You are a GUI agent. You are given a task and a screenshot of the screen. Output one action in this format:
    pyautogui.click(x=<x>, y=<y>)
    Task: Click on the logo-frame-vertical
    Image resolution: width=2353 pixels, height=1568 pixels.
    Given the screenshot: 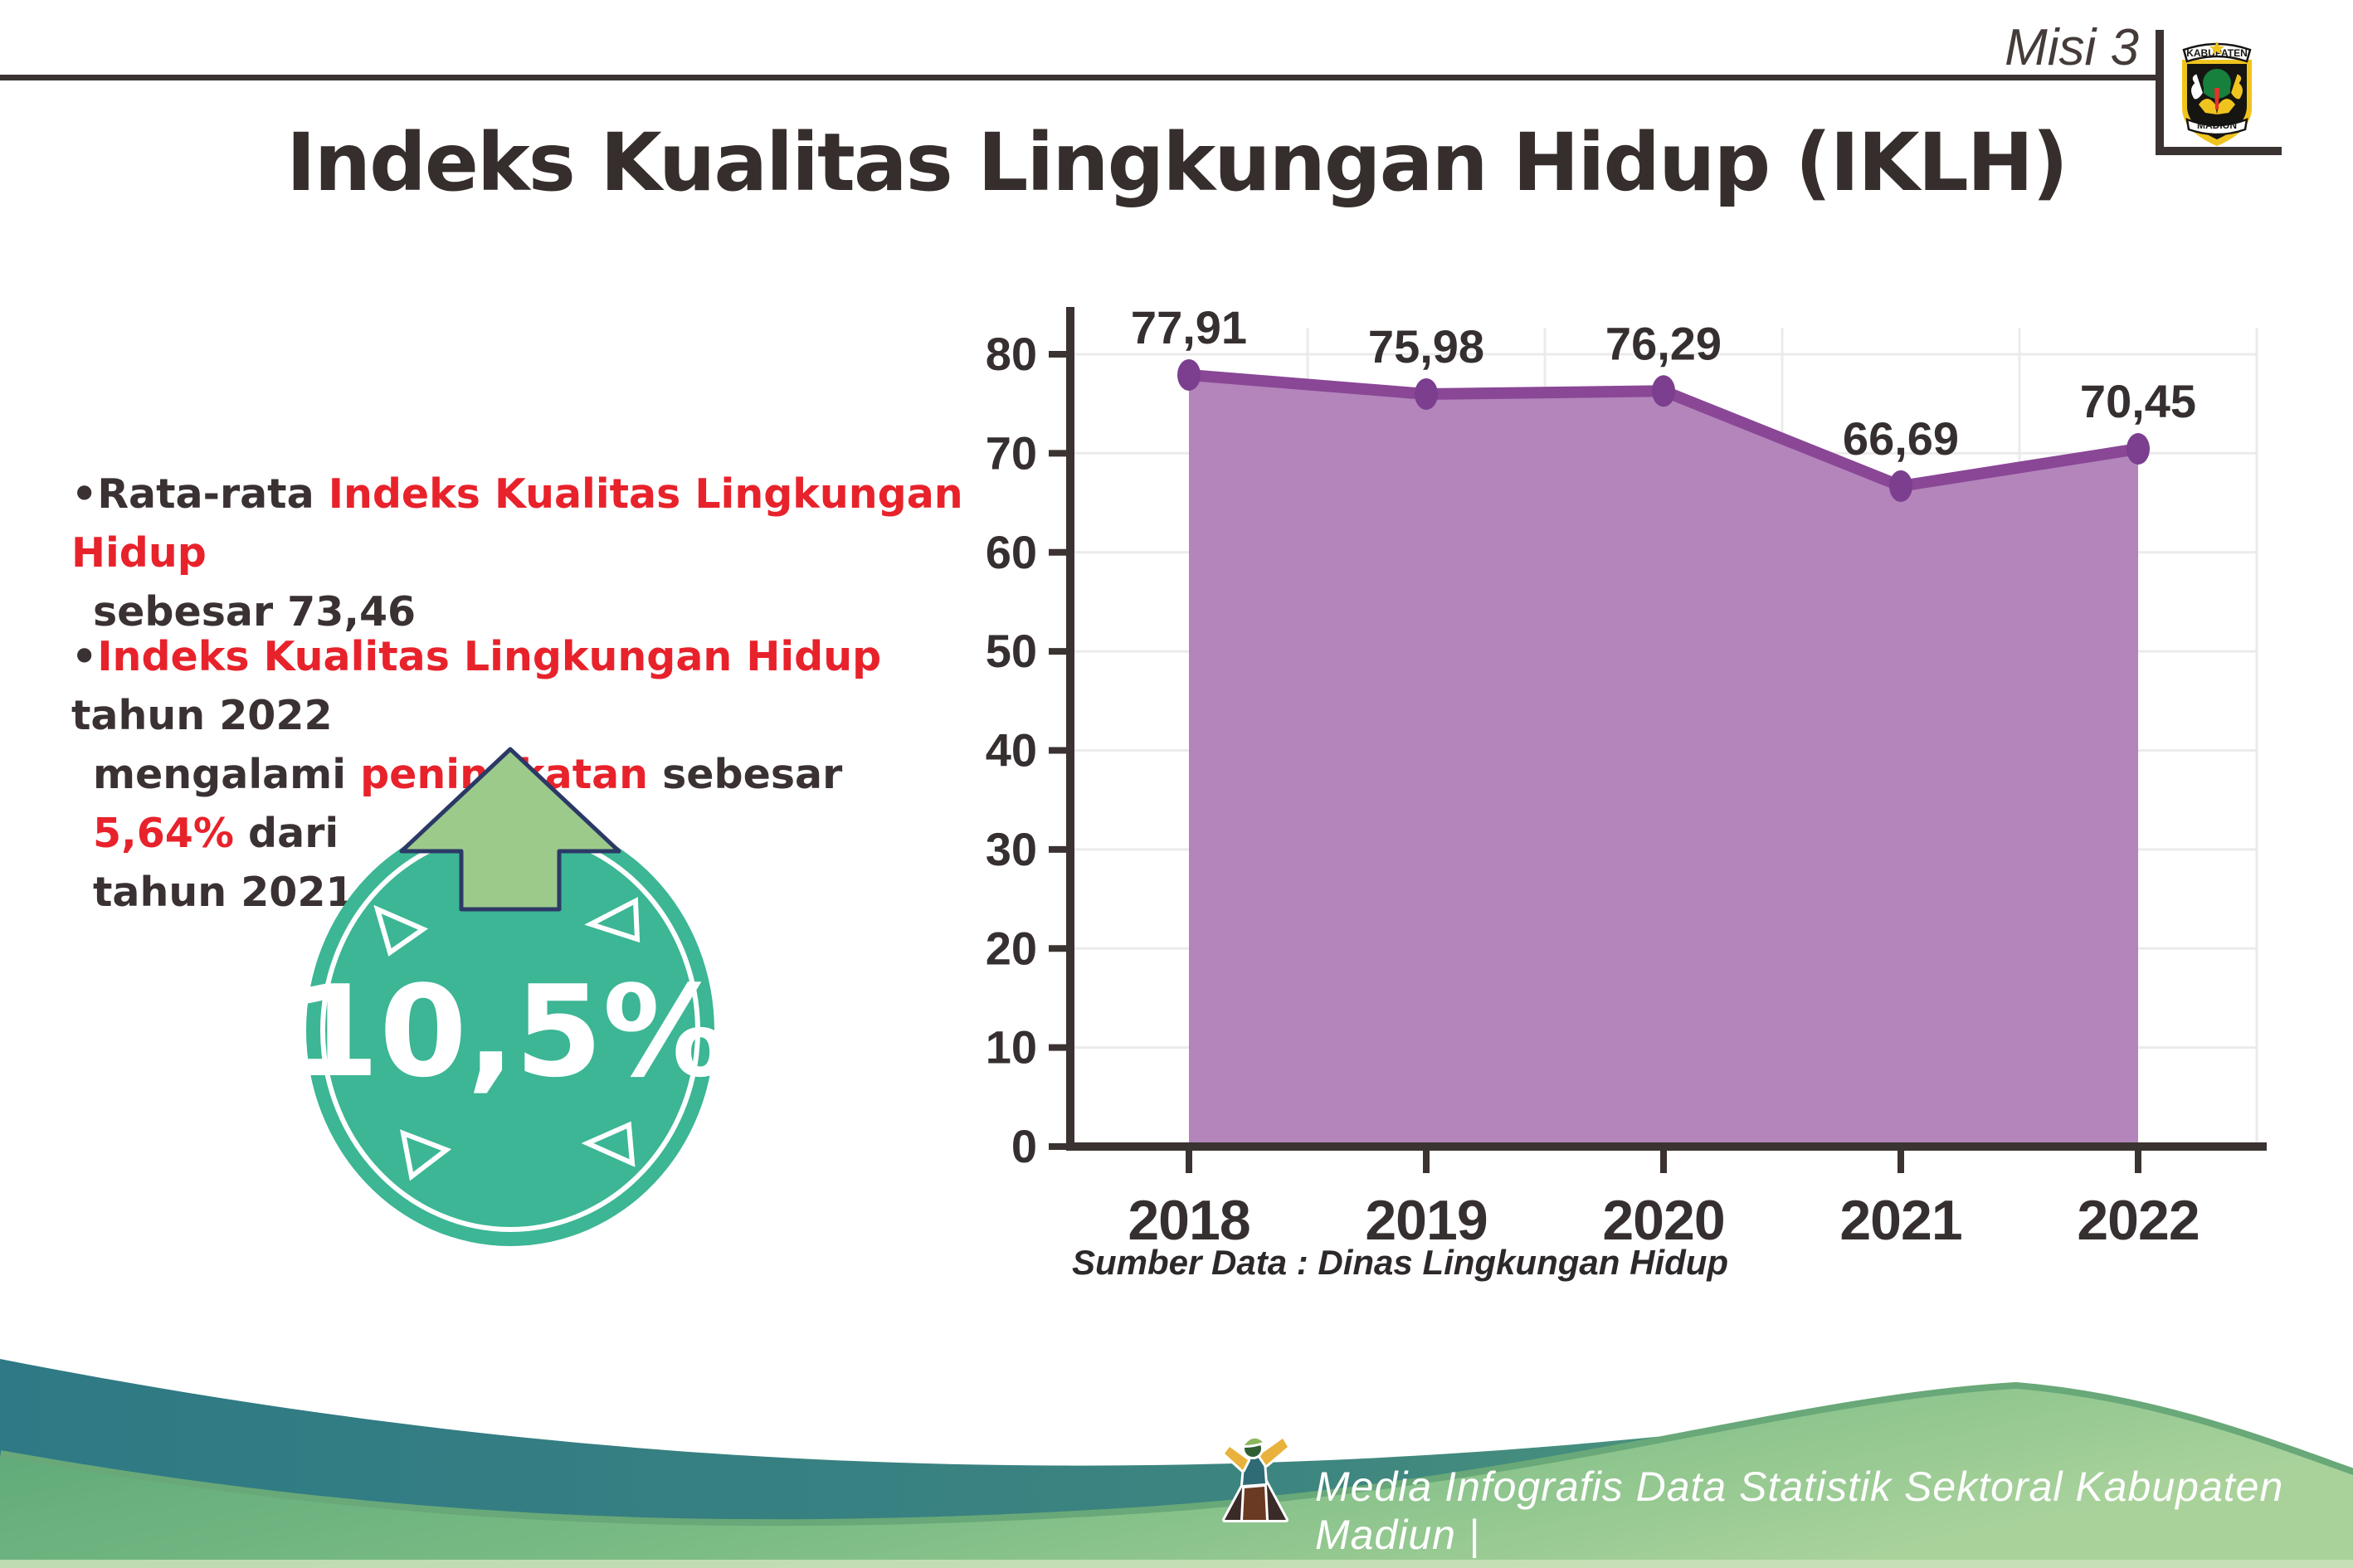 What is the action you would take?
    pyautogui.click(x=2160, y=92)
    